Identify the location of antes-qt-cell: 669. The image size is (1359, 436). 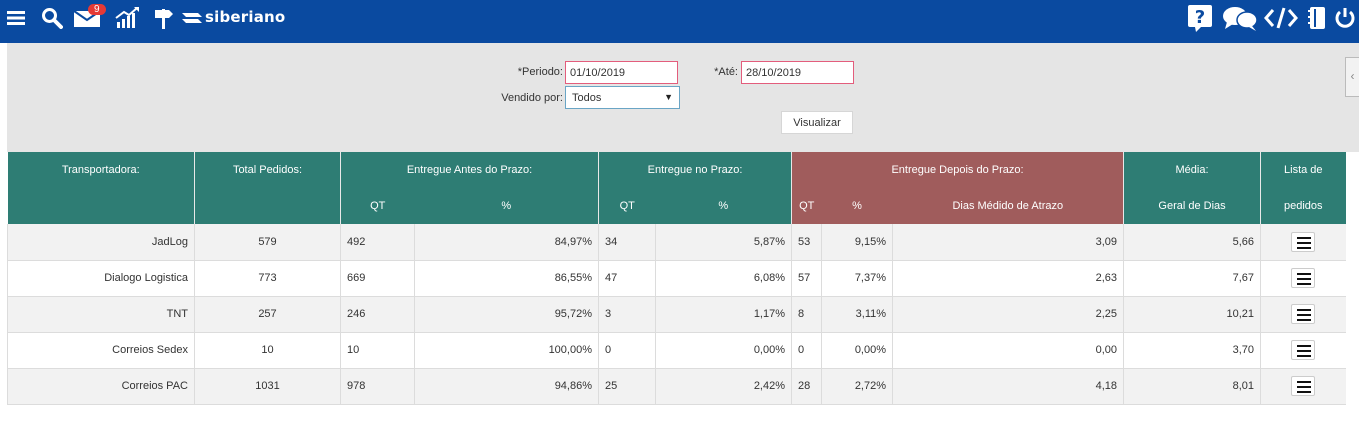
(377, 278).